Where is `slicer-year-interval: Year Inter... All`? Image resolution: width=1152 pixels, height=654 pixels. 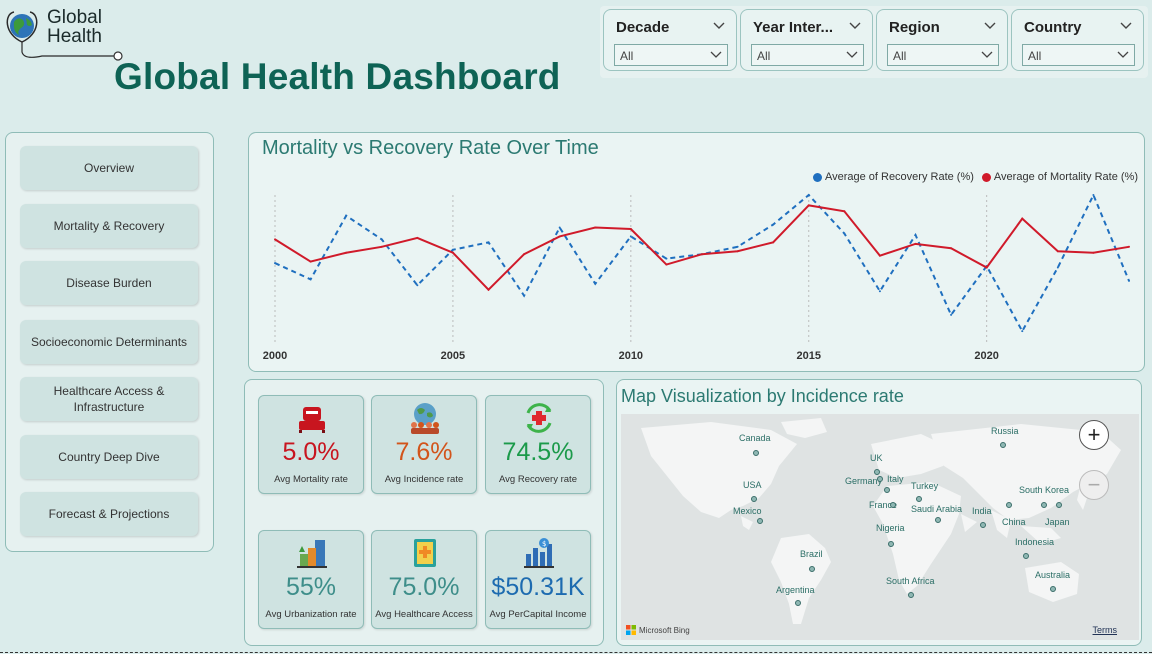
slicer-year-interval: Year Inter... All is located at coordinates (806, 40).